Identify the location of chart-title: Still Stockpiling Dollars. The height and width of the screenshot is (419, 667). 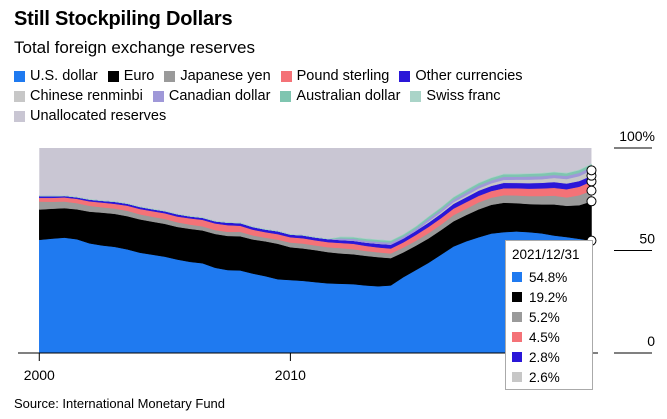
(123, 19).